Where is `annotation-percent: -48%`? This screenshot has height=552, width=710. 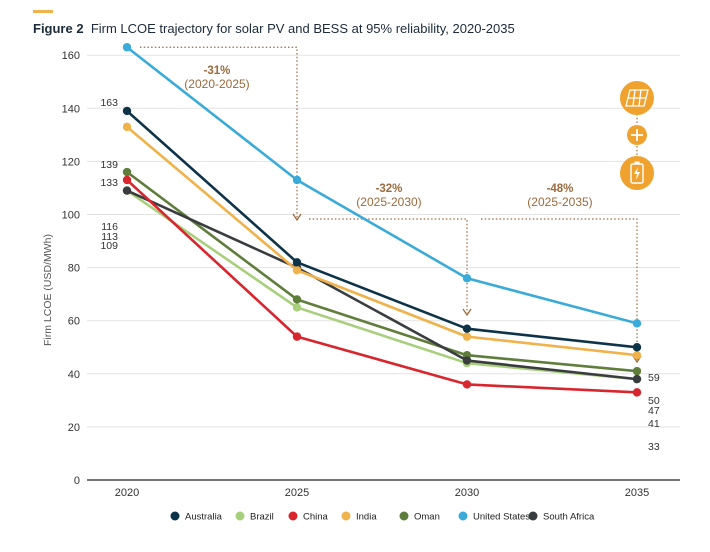
annotation-percent: -48% is located at coordinates (560, 189).